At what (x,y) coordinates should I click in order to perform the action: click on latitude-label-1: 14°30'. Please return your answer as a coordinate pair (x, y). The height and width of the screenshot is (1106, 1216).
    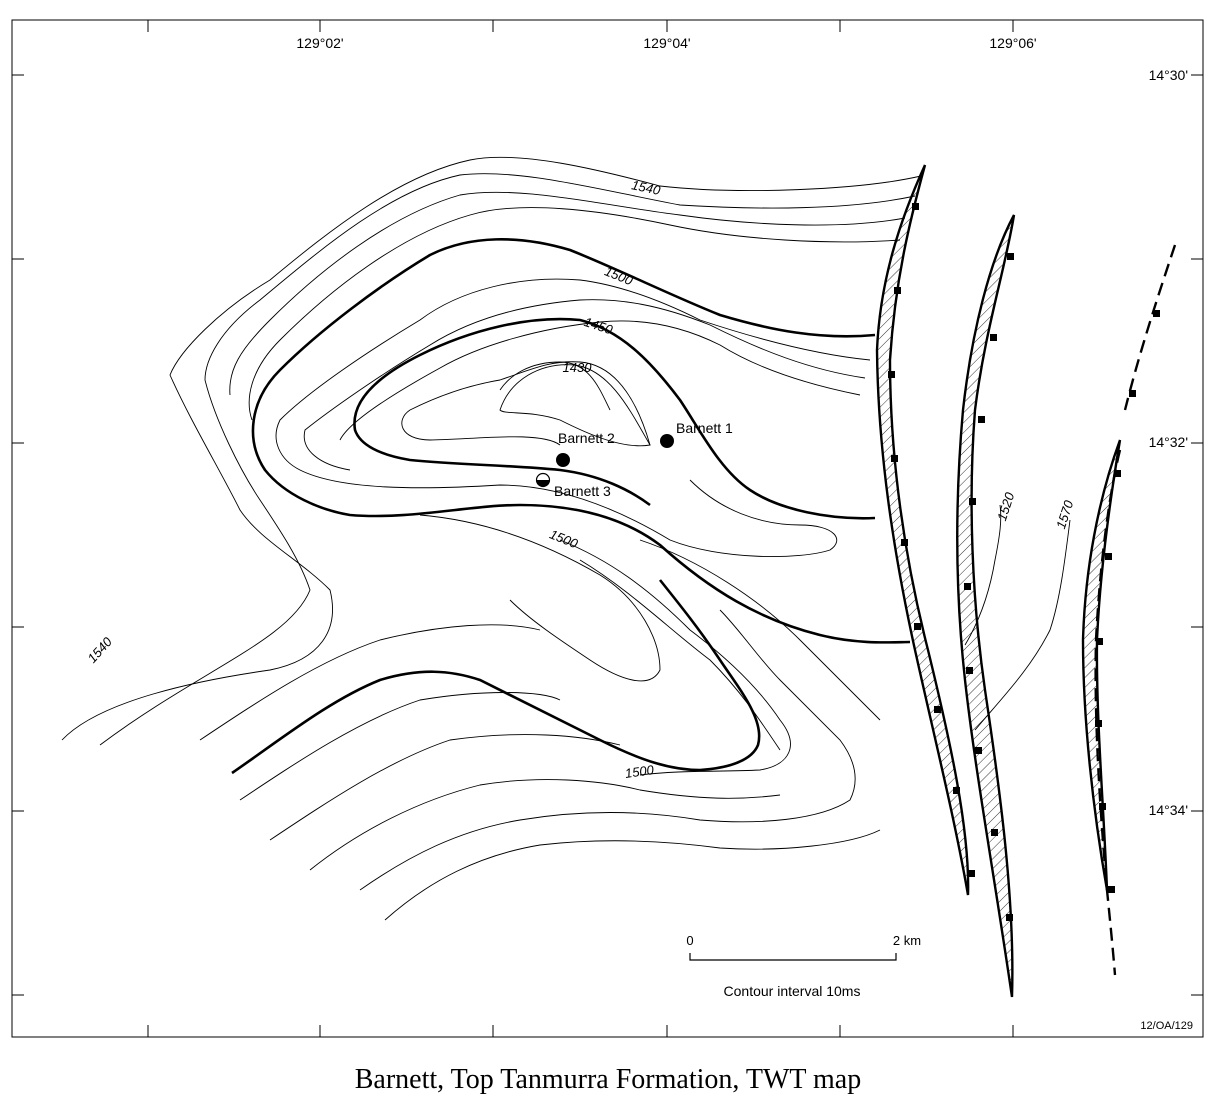
    Looking at the image, I should click on (1168, 75).